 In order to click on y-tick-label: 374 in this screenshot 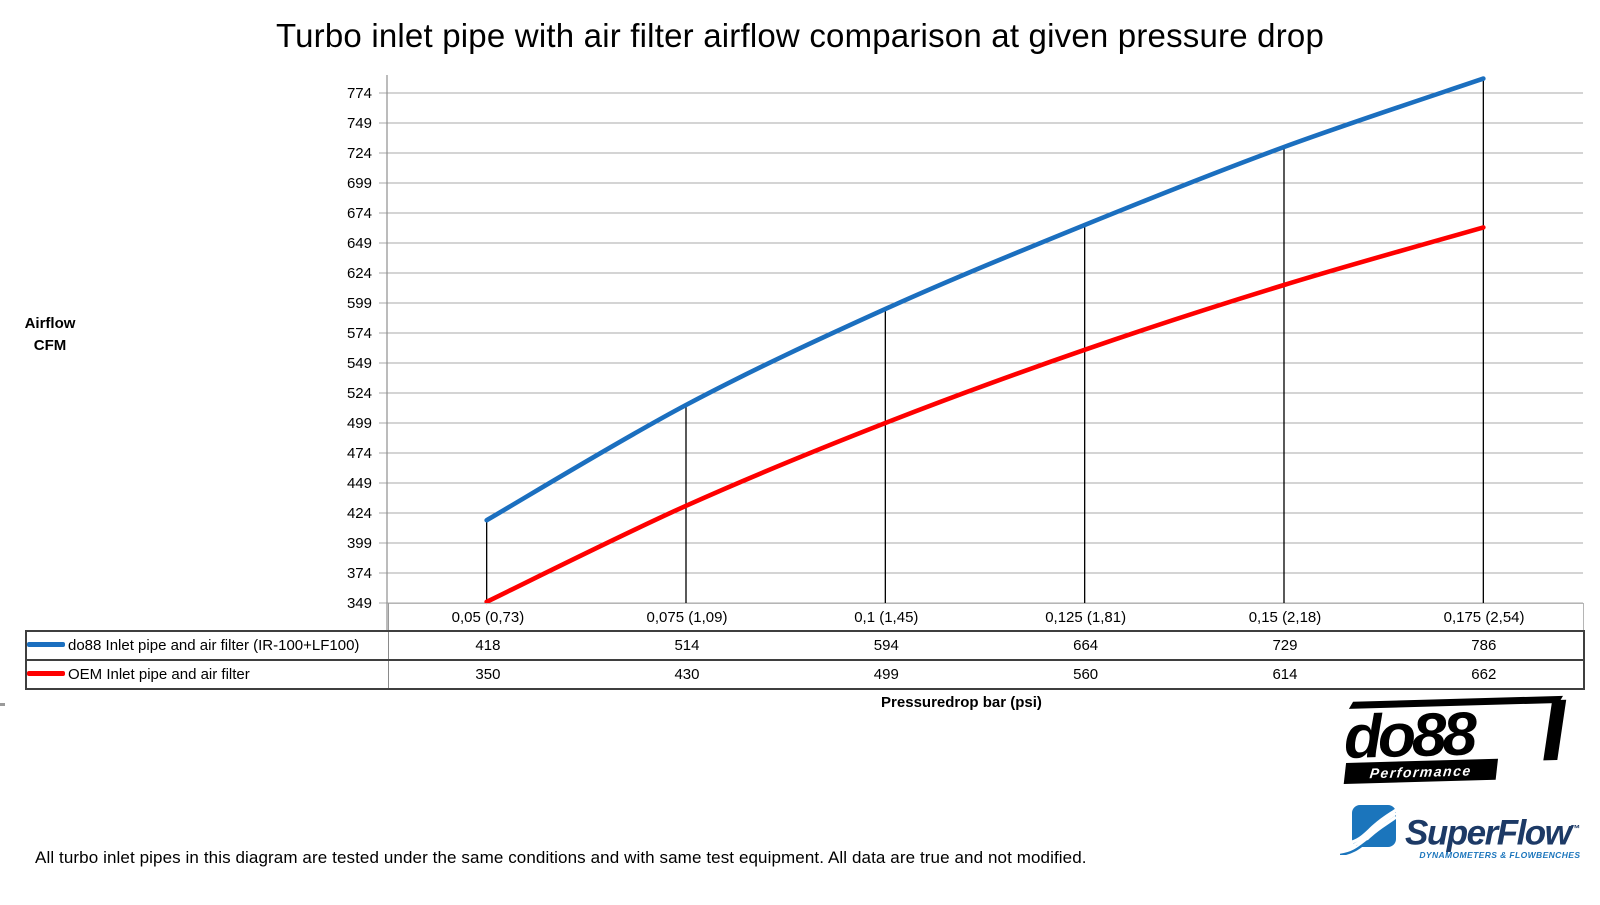, I will do `click(359, 573)`.